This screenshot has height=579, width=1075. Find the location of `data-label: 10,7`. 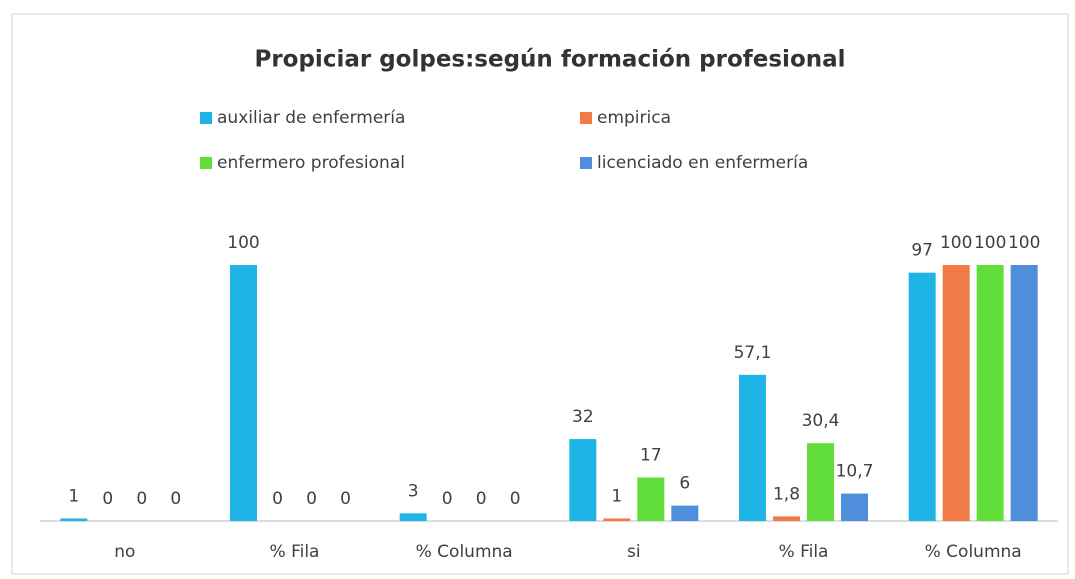

data-label: 10,7 is located at coordinates (855, 472).